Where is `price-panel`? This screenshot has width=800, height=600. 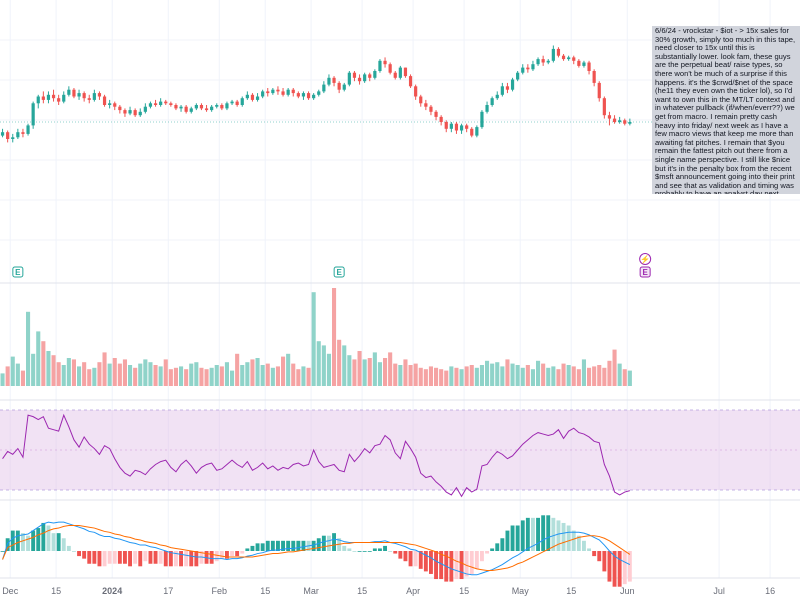
price-panel is located at coordinates (326, 94).